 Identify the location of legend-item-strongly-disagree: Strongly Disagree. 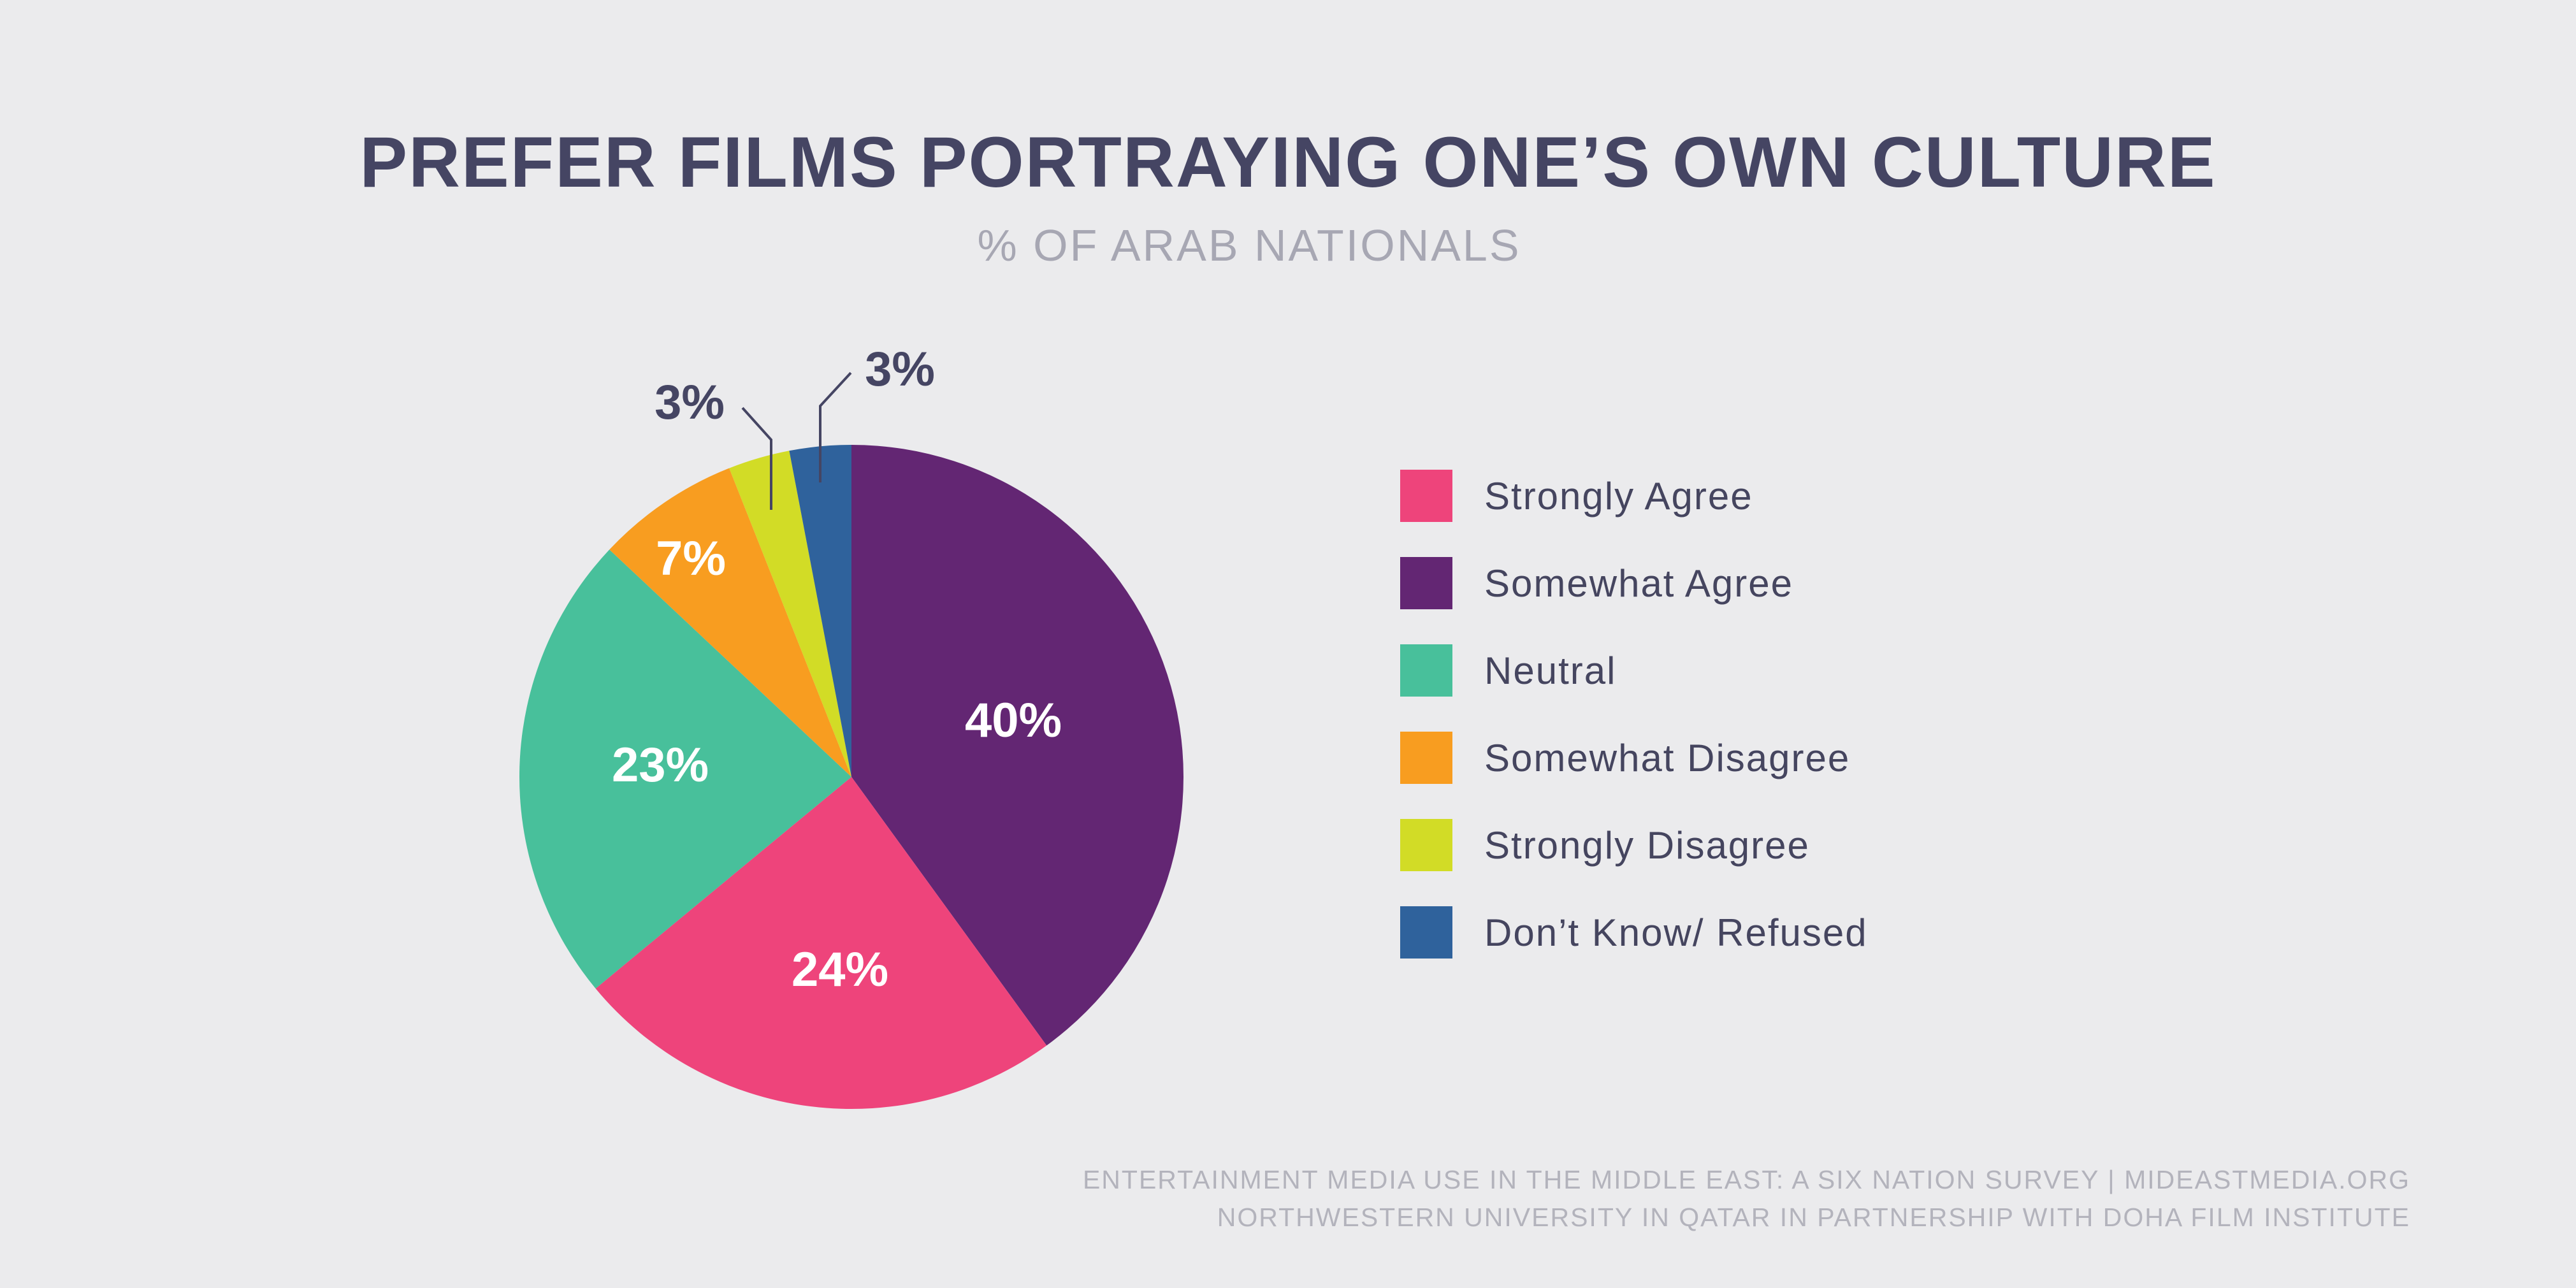
(1634, 845).